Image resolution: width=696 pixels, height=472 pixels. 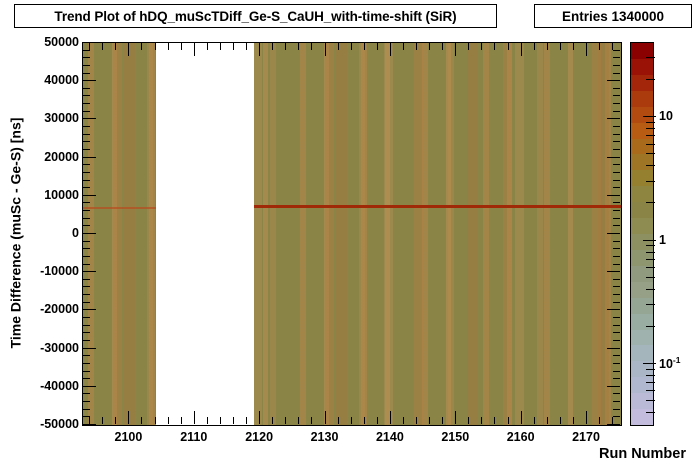 What do you see at coordinates (61, 156) in the screenshot?
I see `y-axis-tick-label: 20000` at bounding box center [61, 156].